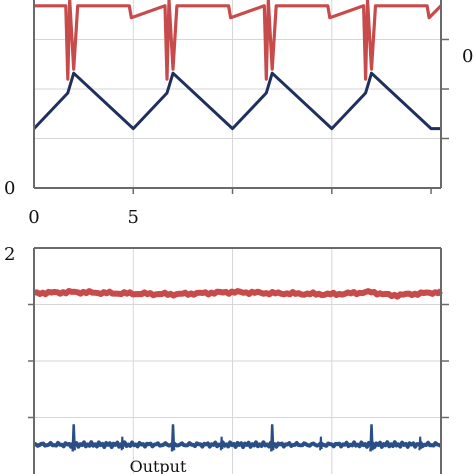 The width and height of the screenshot is (474, 474). I want to click on bottom-series-blue, so click(237, 445).